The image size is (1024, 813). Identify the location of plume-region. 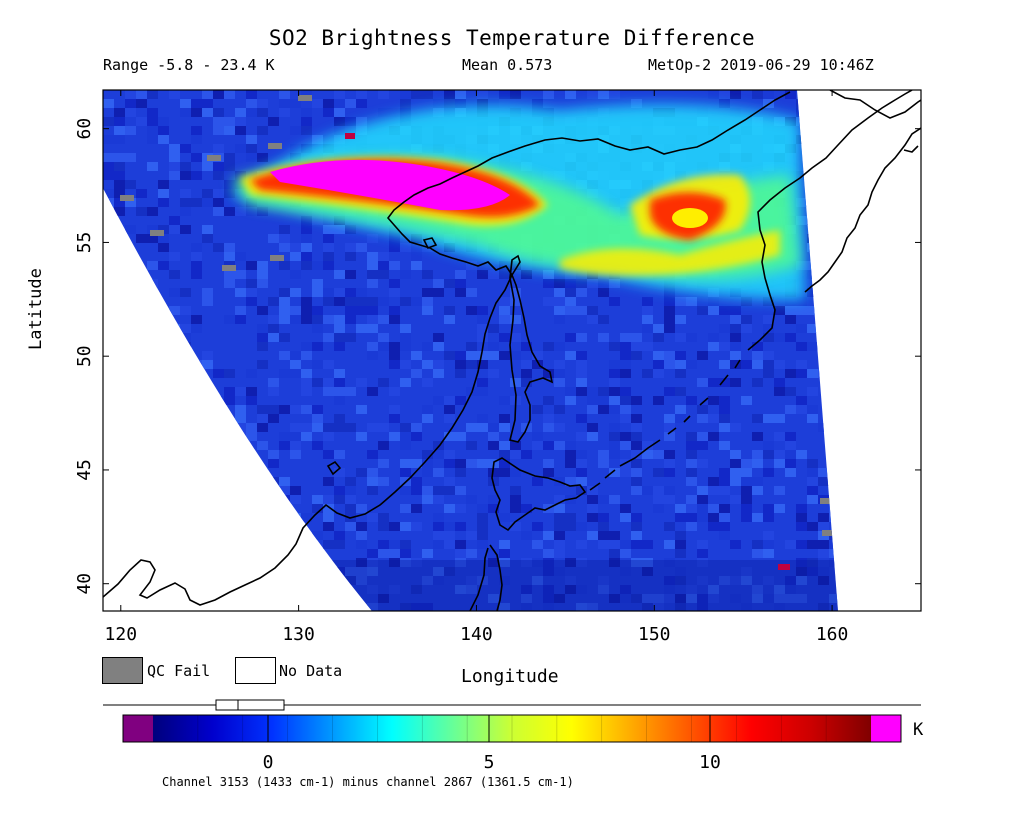
(390, 185).